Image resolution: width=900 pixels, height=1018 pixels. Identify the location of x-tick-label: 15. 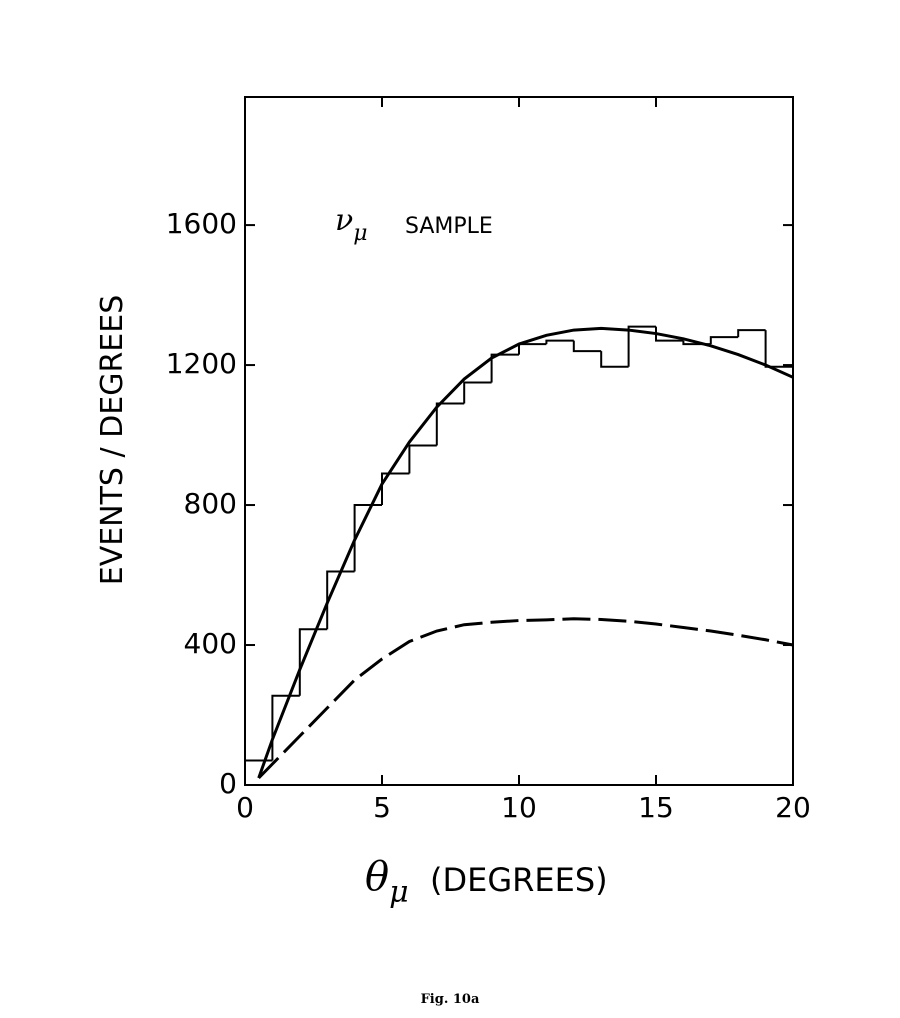
(656, 807).